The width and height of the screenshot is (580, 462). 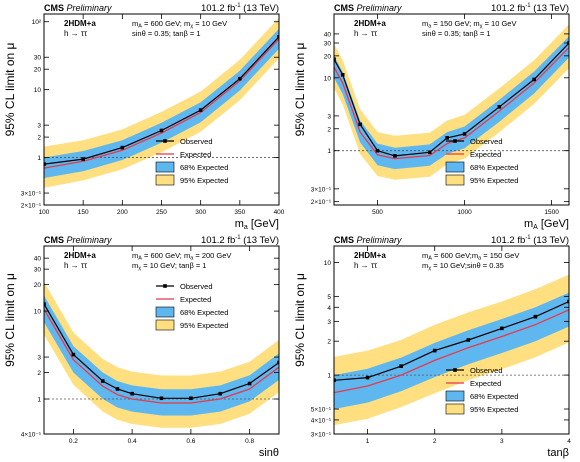 I want to click on lumi-superscript: -1, so click(x=238, y=238).